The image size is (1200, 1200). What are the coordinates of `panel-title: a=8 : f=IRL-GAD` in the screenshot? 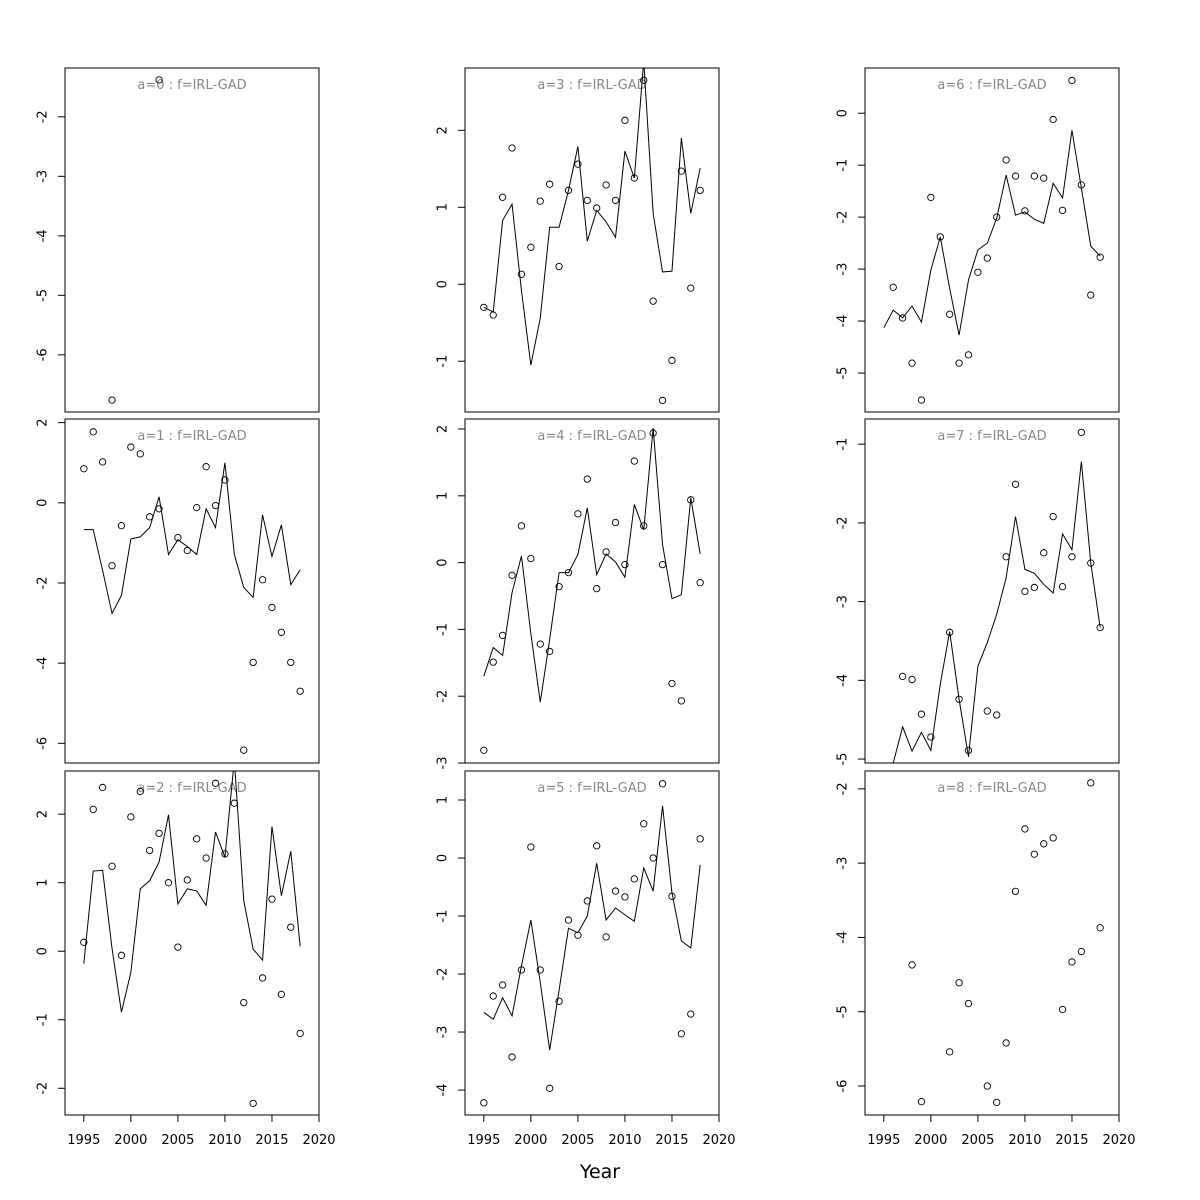 It's located at (991, 788).